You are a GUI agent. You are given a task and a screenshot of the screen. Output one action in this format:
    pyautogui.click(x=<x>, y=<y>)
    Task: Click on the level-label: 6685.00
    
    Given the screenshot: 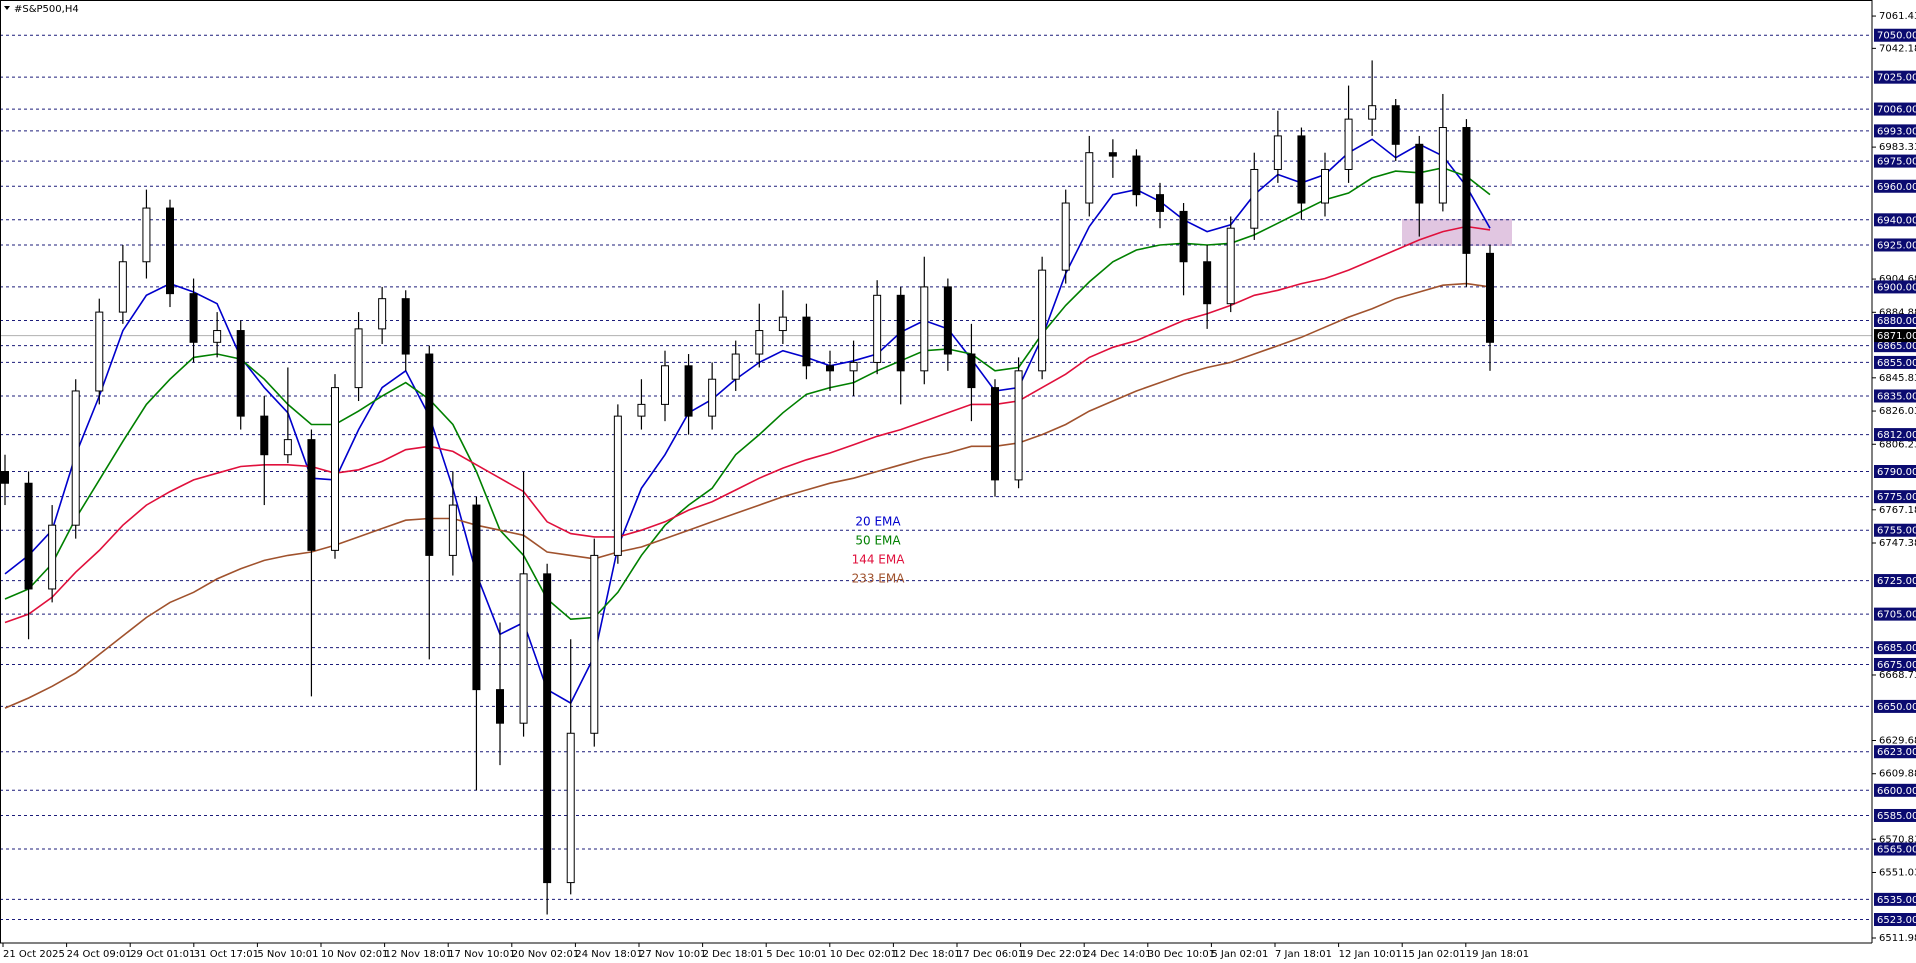 What is the action you would take?
    pyautogui.click(x=1896, y=648)
    